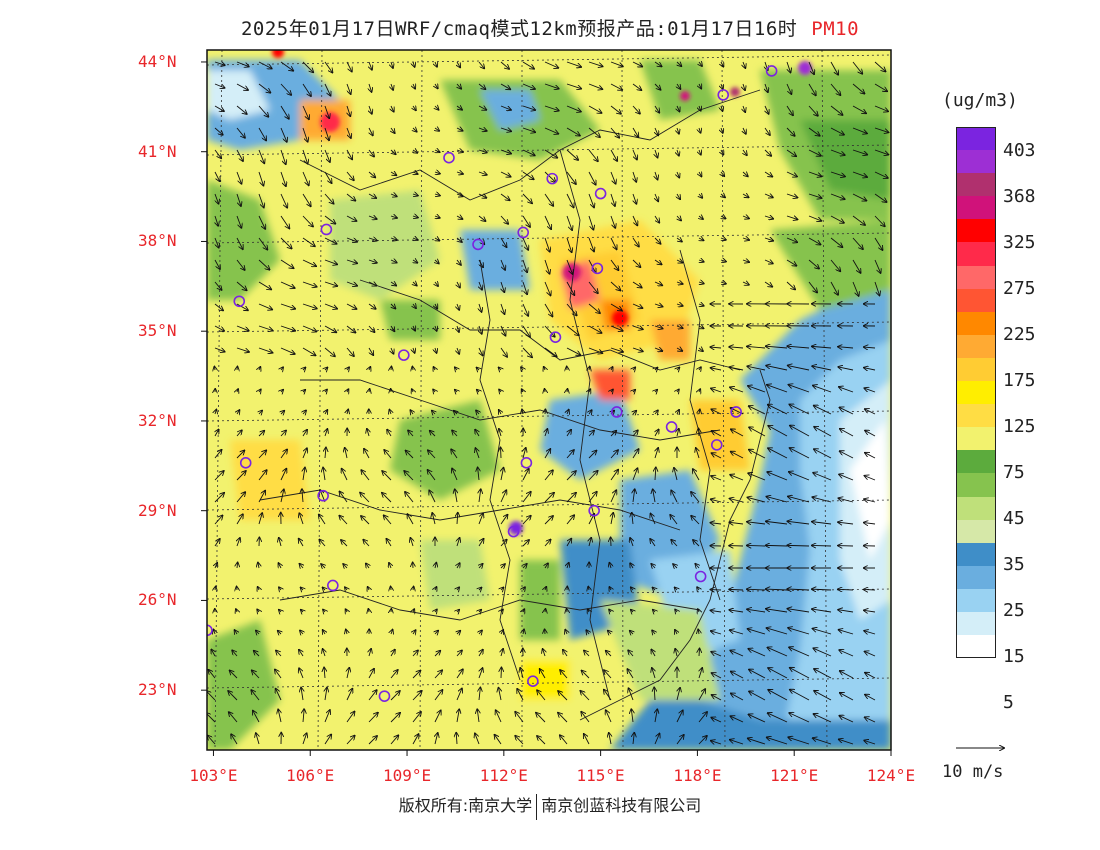  I want to click on legend-label: 325, so click(1019, 242).